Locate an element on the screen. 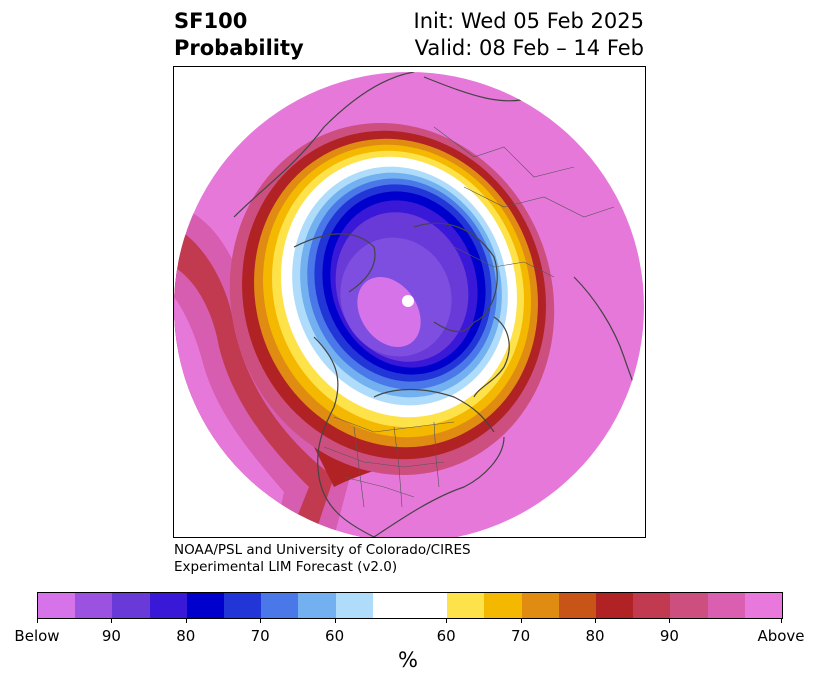 The width and height of the screenshot is (819, 686). colorbar-tick-labels: Below 90 80 70 60 60 70 80 90 Above is located at coordinates (409, 637).